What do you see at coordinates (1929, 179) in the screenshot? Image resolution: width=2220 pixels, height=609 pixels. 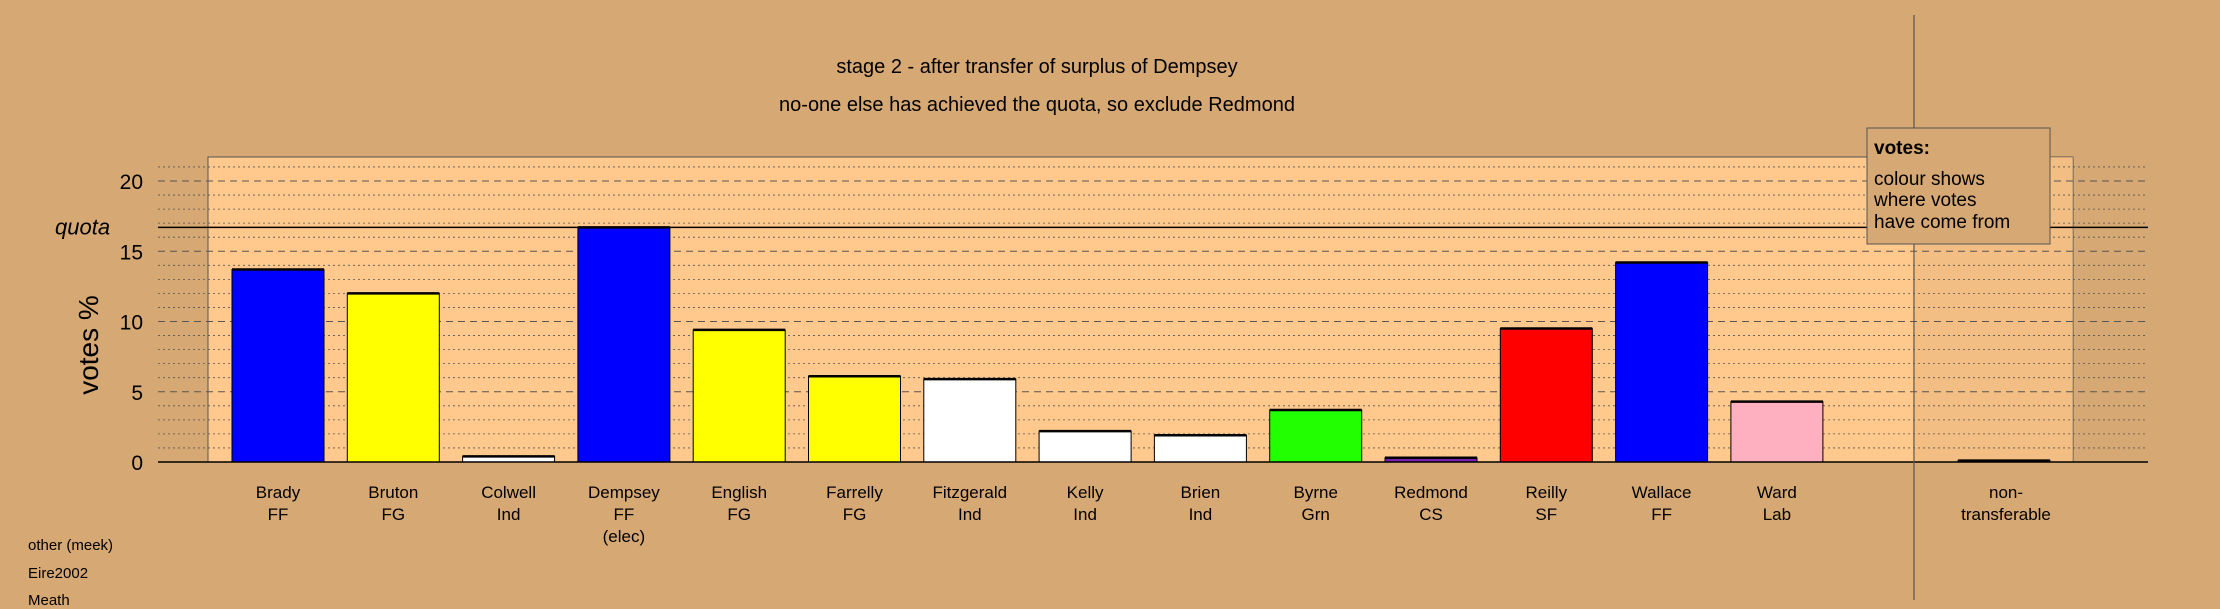 I see `legend-line-1: colour shows` at bounding box center [1929, 179].